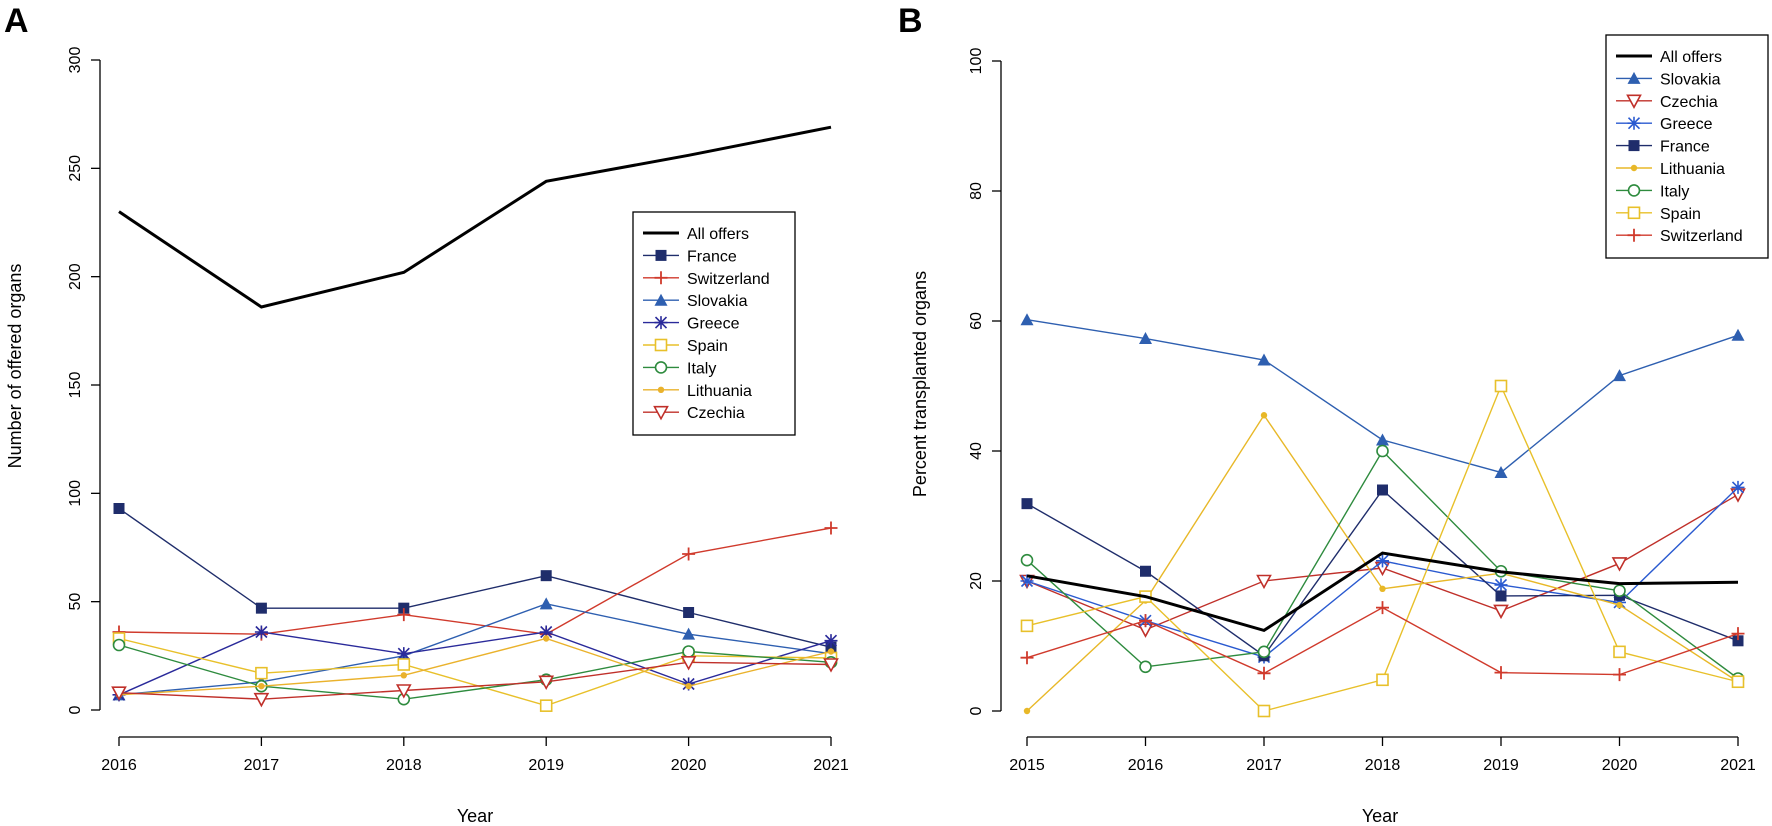 The height and width of the screenshot is (826, 1772). I want to click on panel-b-y-axis-label: Percent transplanted organs, so click(920, 384).